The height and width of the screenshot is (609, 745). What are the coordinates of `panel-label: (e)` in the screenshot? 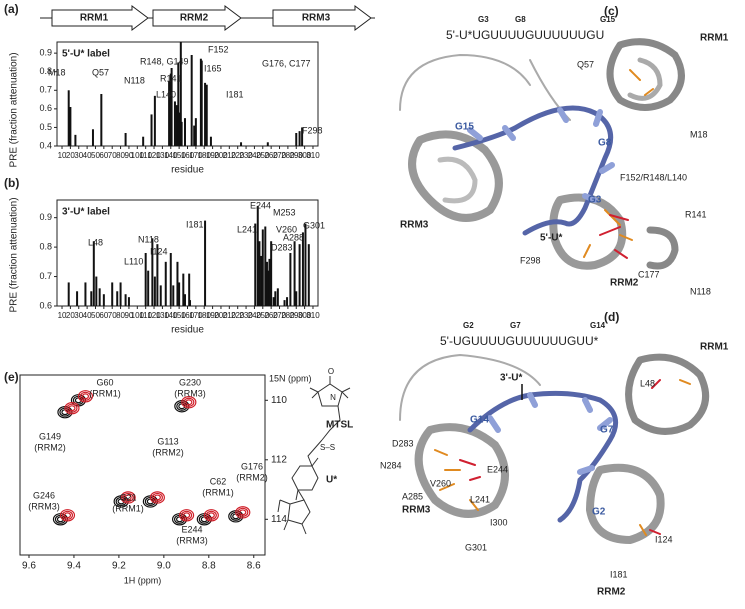 It's located at (11, 377).